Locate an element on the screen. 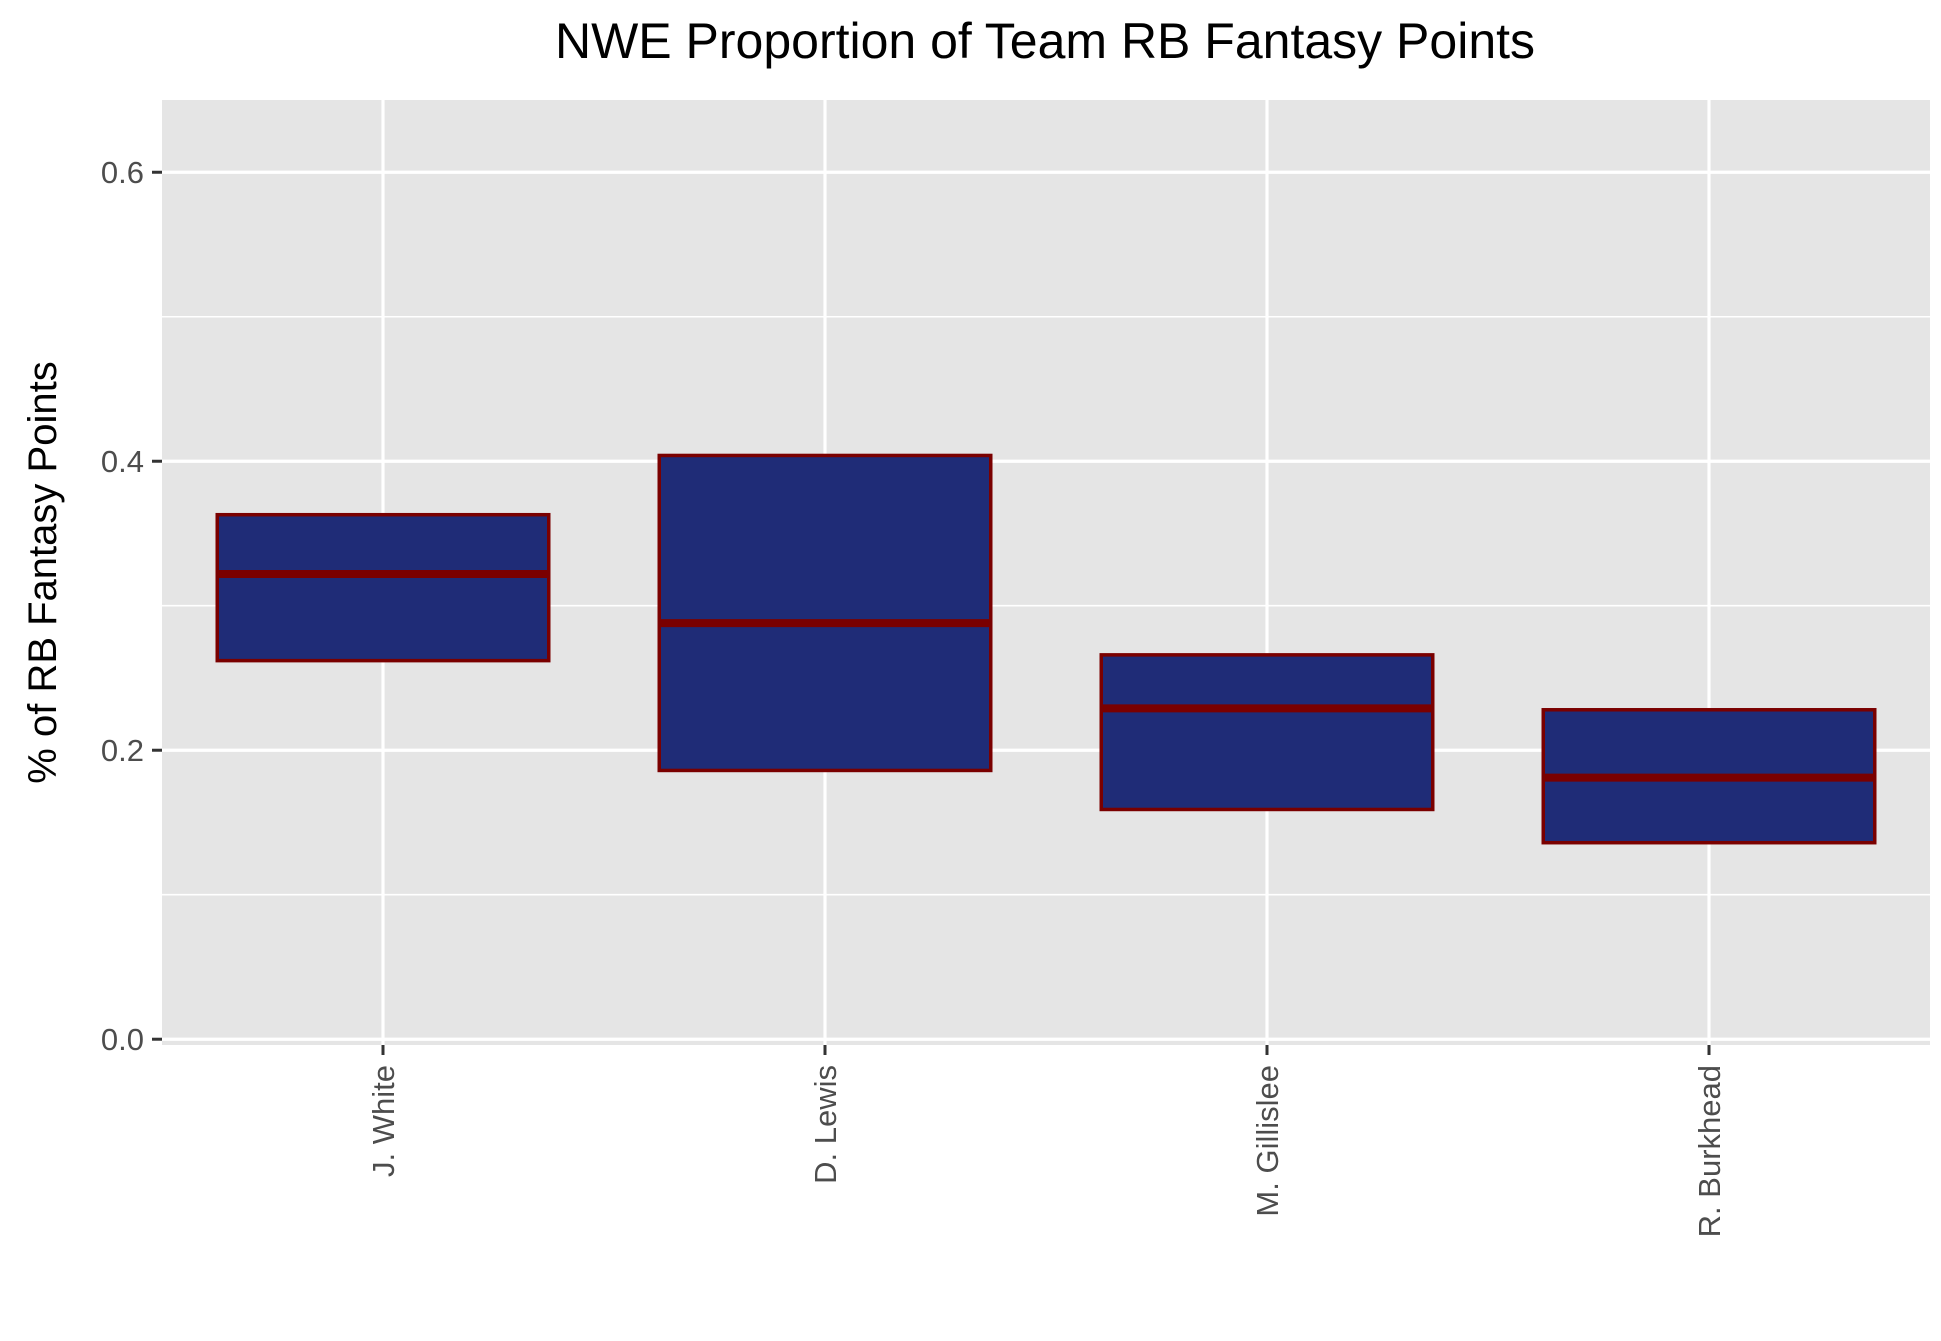  y-tick-label: 0.0 is located at coordinates (122, 1039).